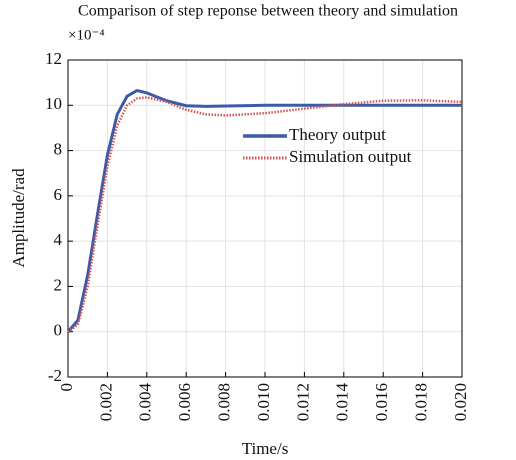 The image size is (516, 460). I want to click on legend-label: Simulation output, so click(350, 156).